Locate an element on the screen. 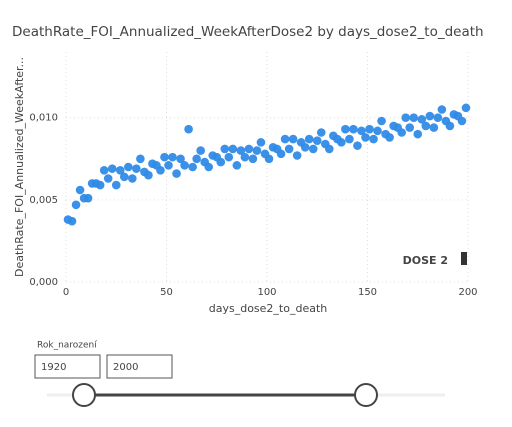 The width and height of the screenshot is (512, 427). slicer-to-box is located at coordinates (139, 366).